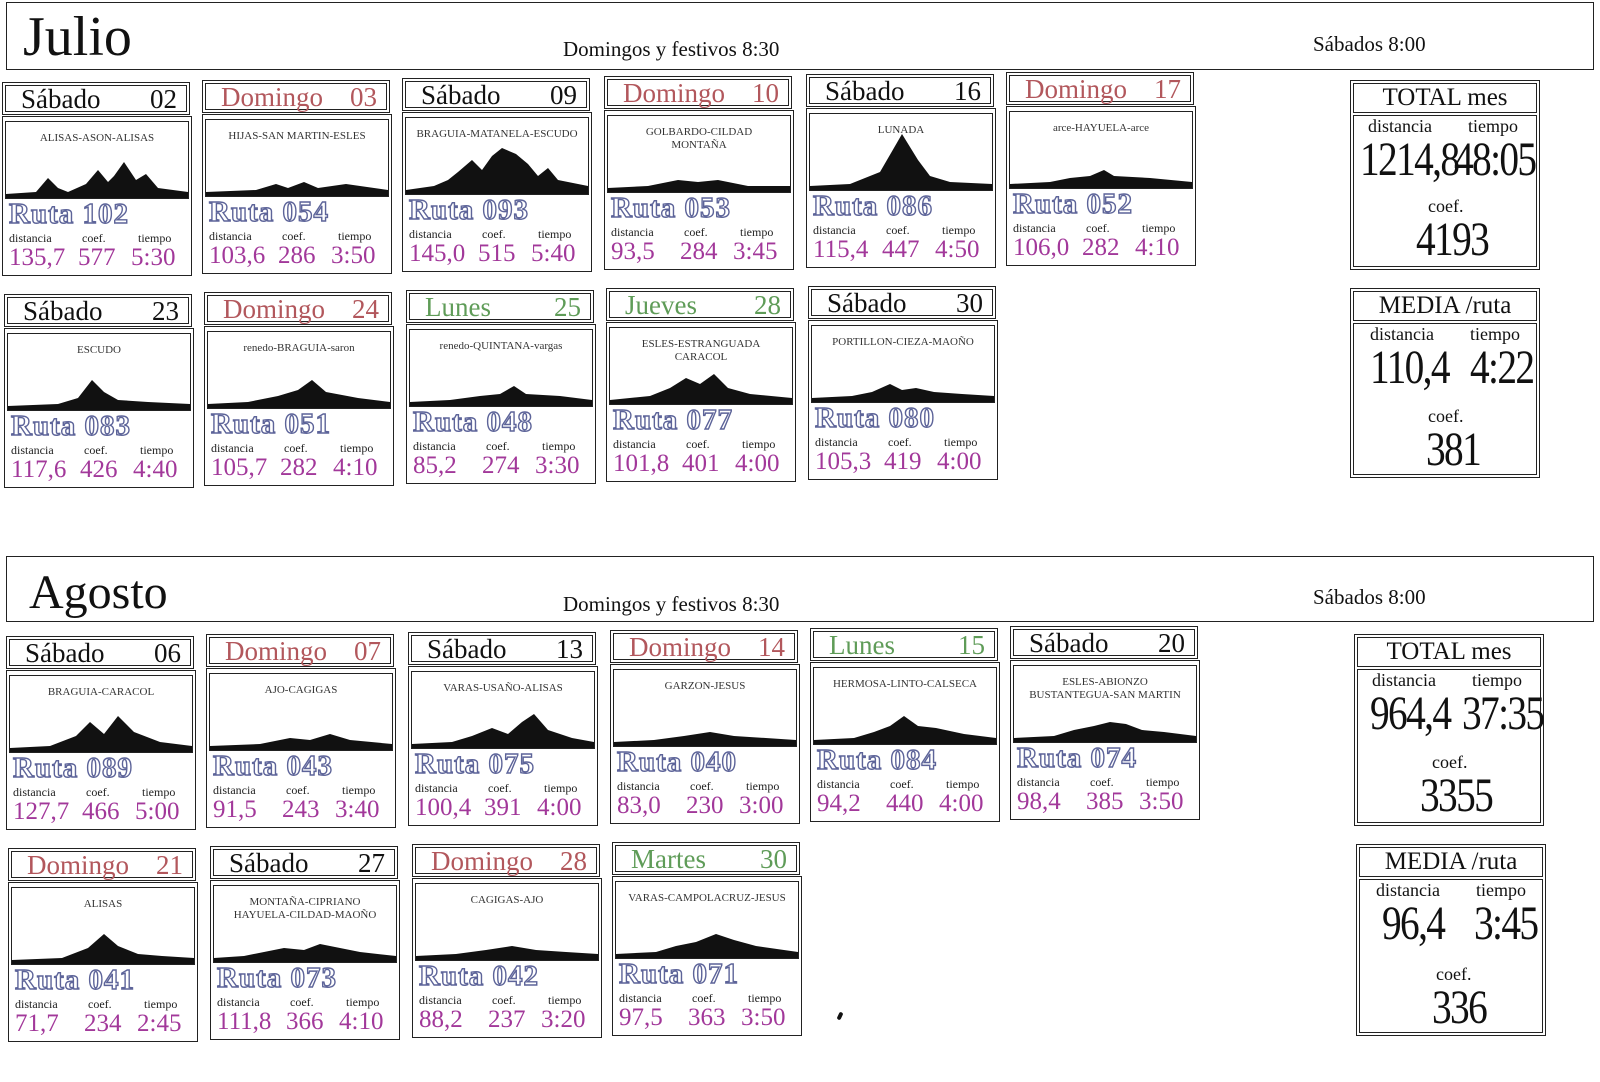  What do you see at coordinates (503, 688) in the screenshot?
I see `route-name: VARAS-USAÑO-ALISAS` at bounding box center [503, 688].